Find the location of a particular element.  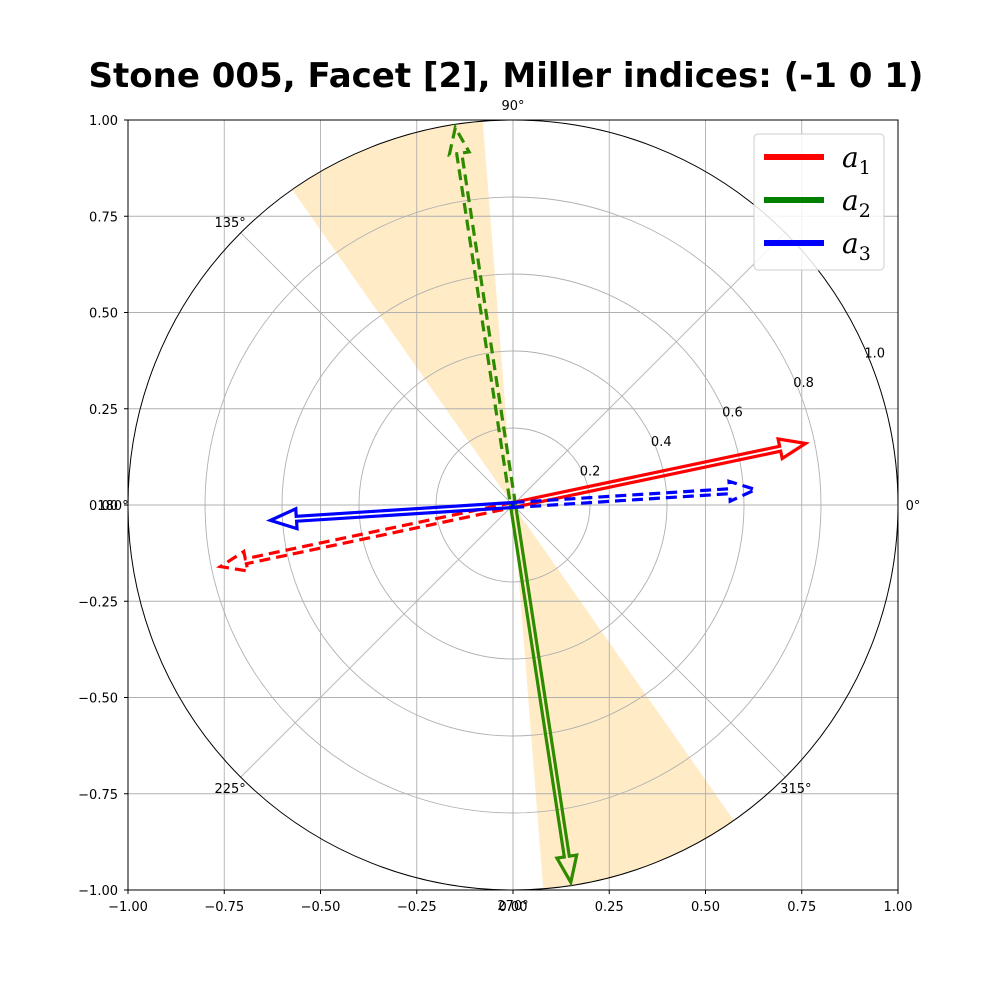

y-tick-label: −0.75 is located at coordinates (98, 795).